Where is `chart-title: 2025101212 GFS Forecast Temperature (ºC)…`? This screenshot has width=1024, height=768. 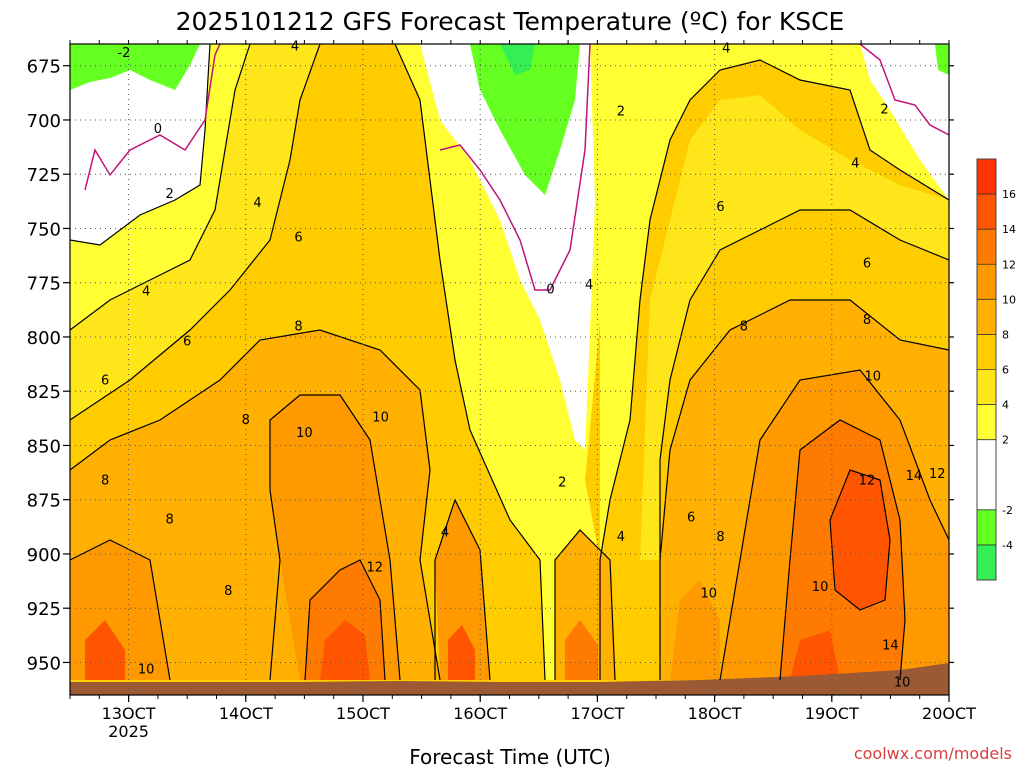
chart-title: 2025101212 GFS Forecast Temperature (ºC)… is located at coordinates (510, 21).